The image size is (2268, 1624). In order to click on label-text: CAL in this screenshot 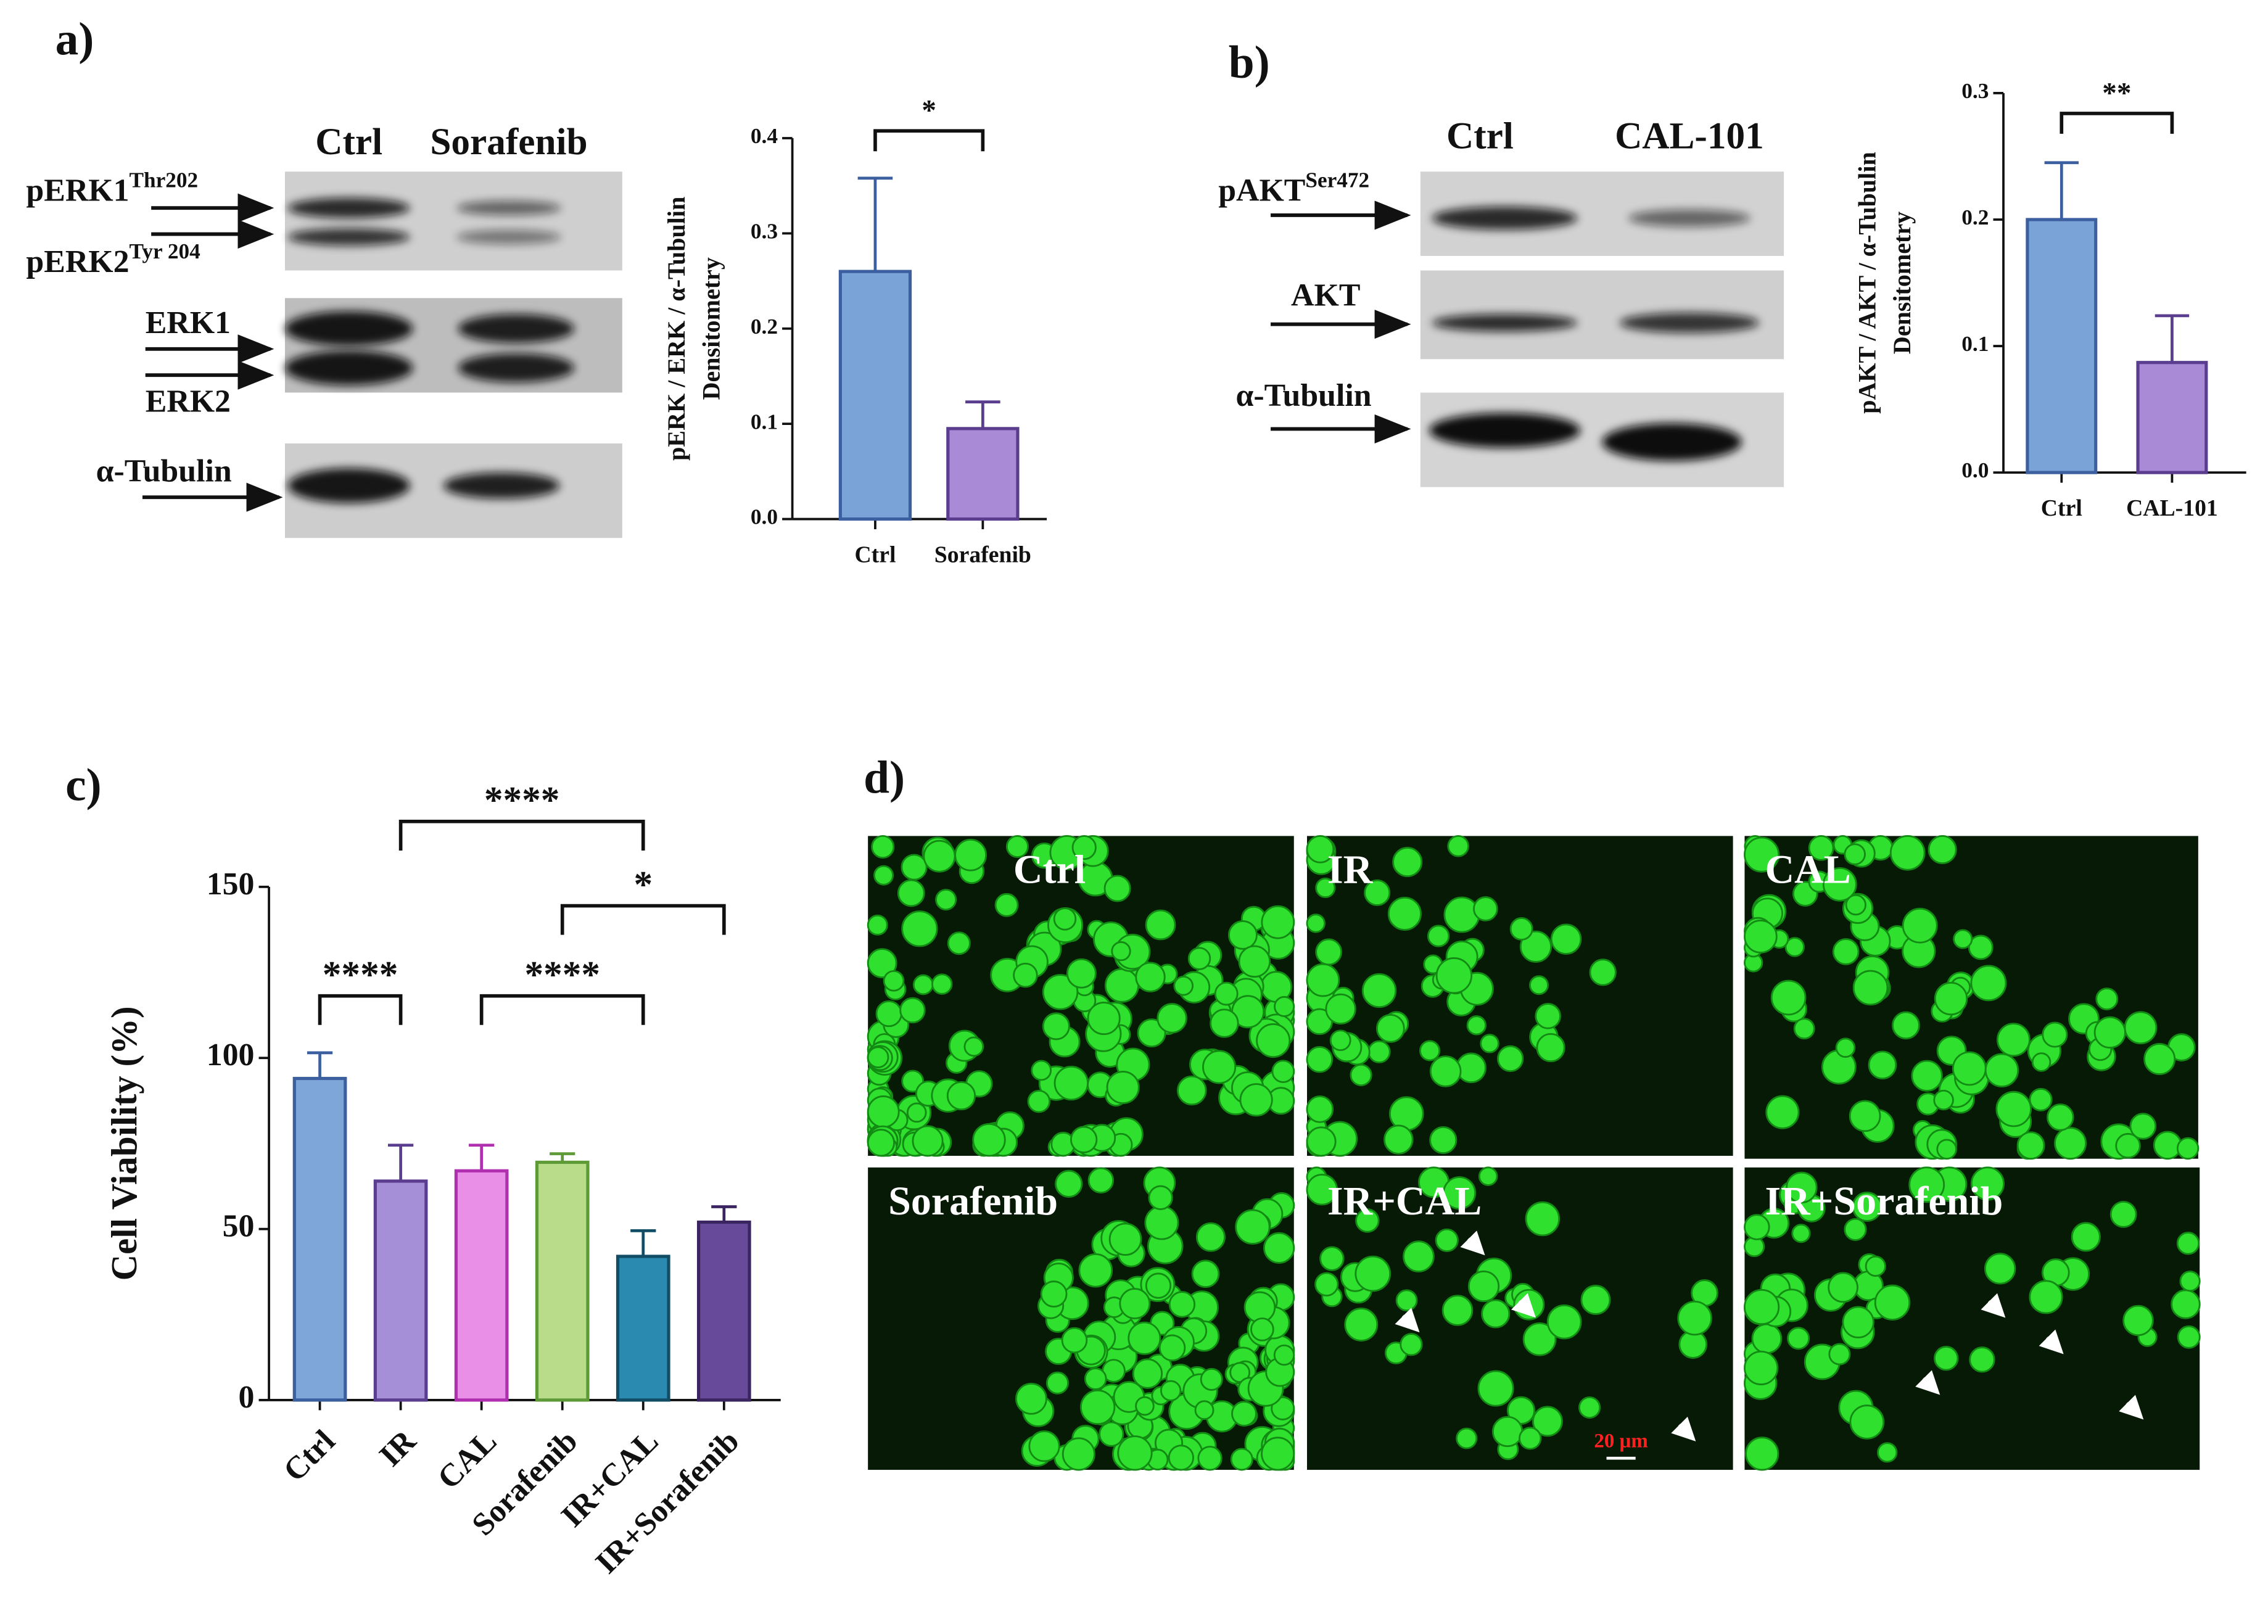, I will do `click(1807, 869)`.